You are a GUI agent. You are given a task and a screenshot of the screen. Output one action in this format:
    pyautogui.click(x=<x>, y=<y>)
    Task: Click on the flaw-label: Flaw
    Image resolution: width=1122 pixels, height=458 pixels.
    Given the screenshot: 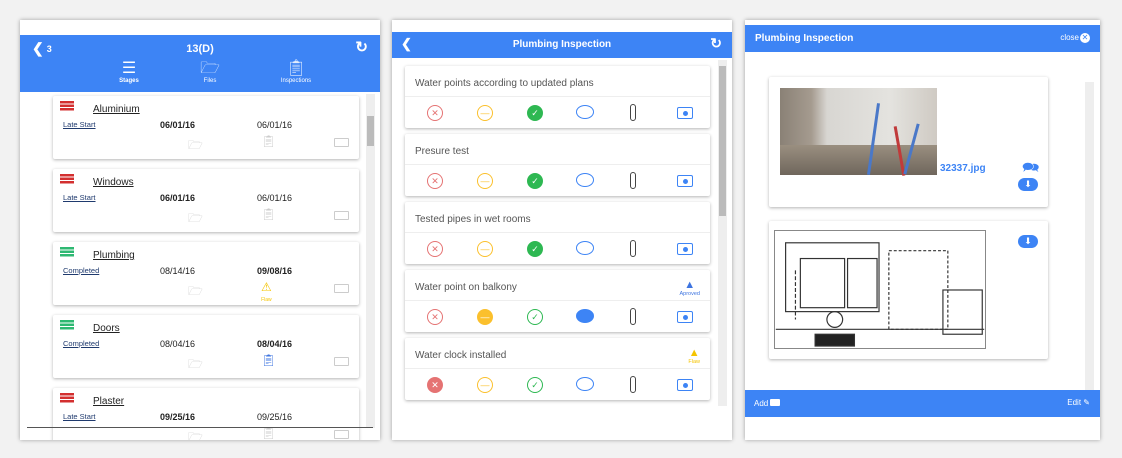 What is the action you would take?
    pyautogui.click(x=266, y=300)
    